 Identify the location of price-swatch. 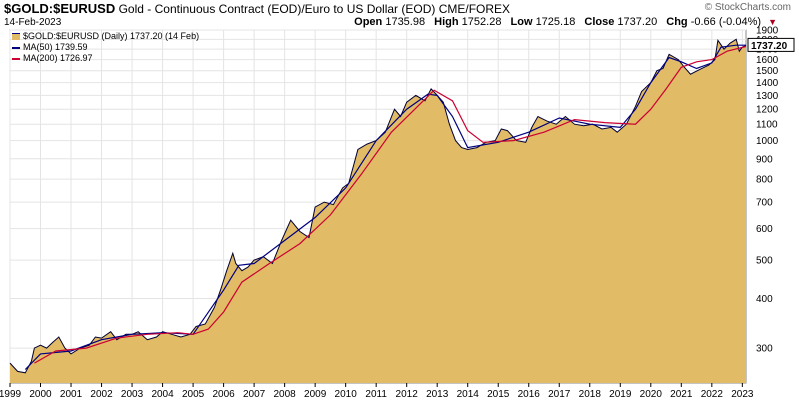
(16, 36).